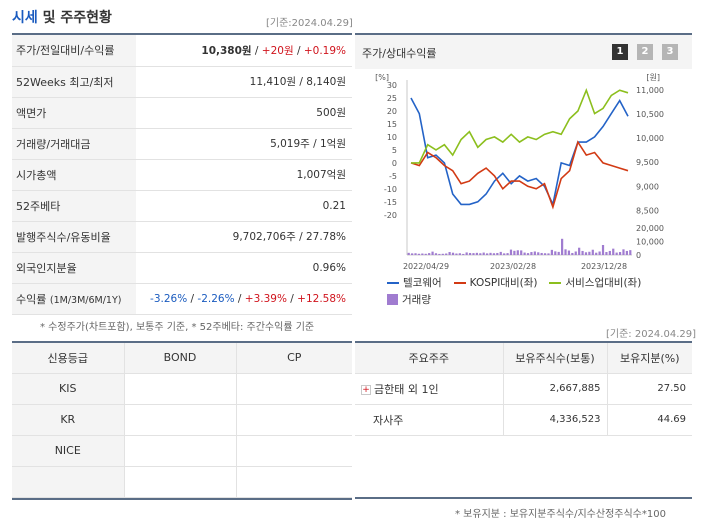  What do you see at coordinates (649, 358) in the screenshot?
I see `column-header: 보유지분(%)` at bounding box center [649, 358].